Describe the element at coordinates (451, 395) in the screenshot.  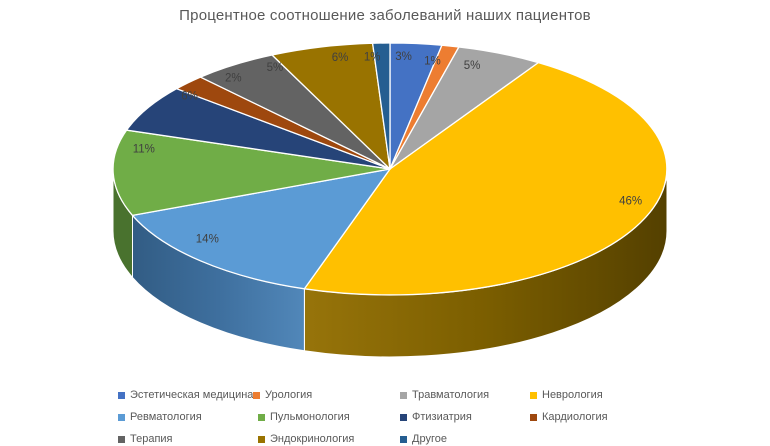
I see `legend-label: Травматология` at that location.